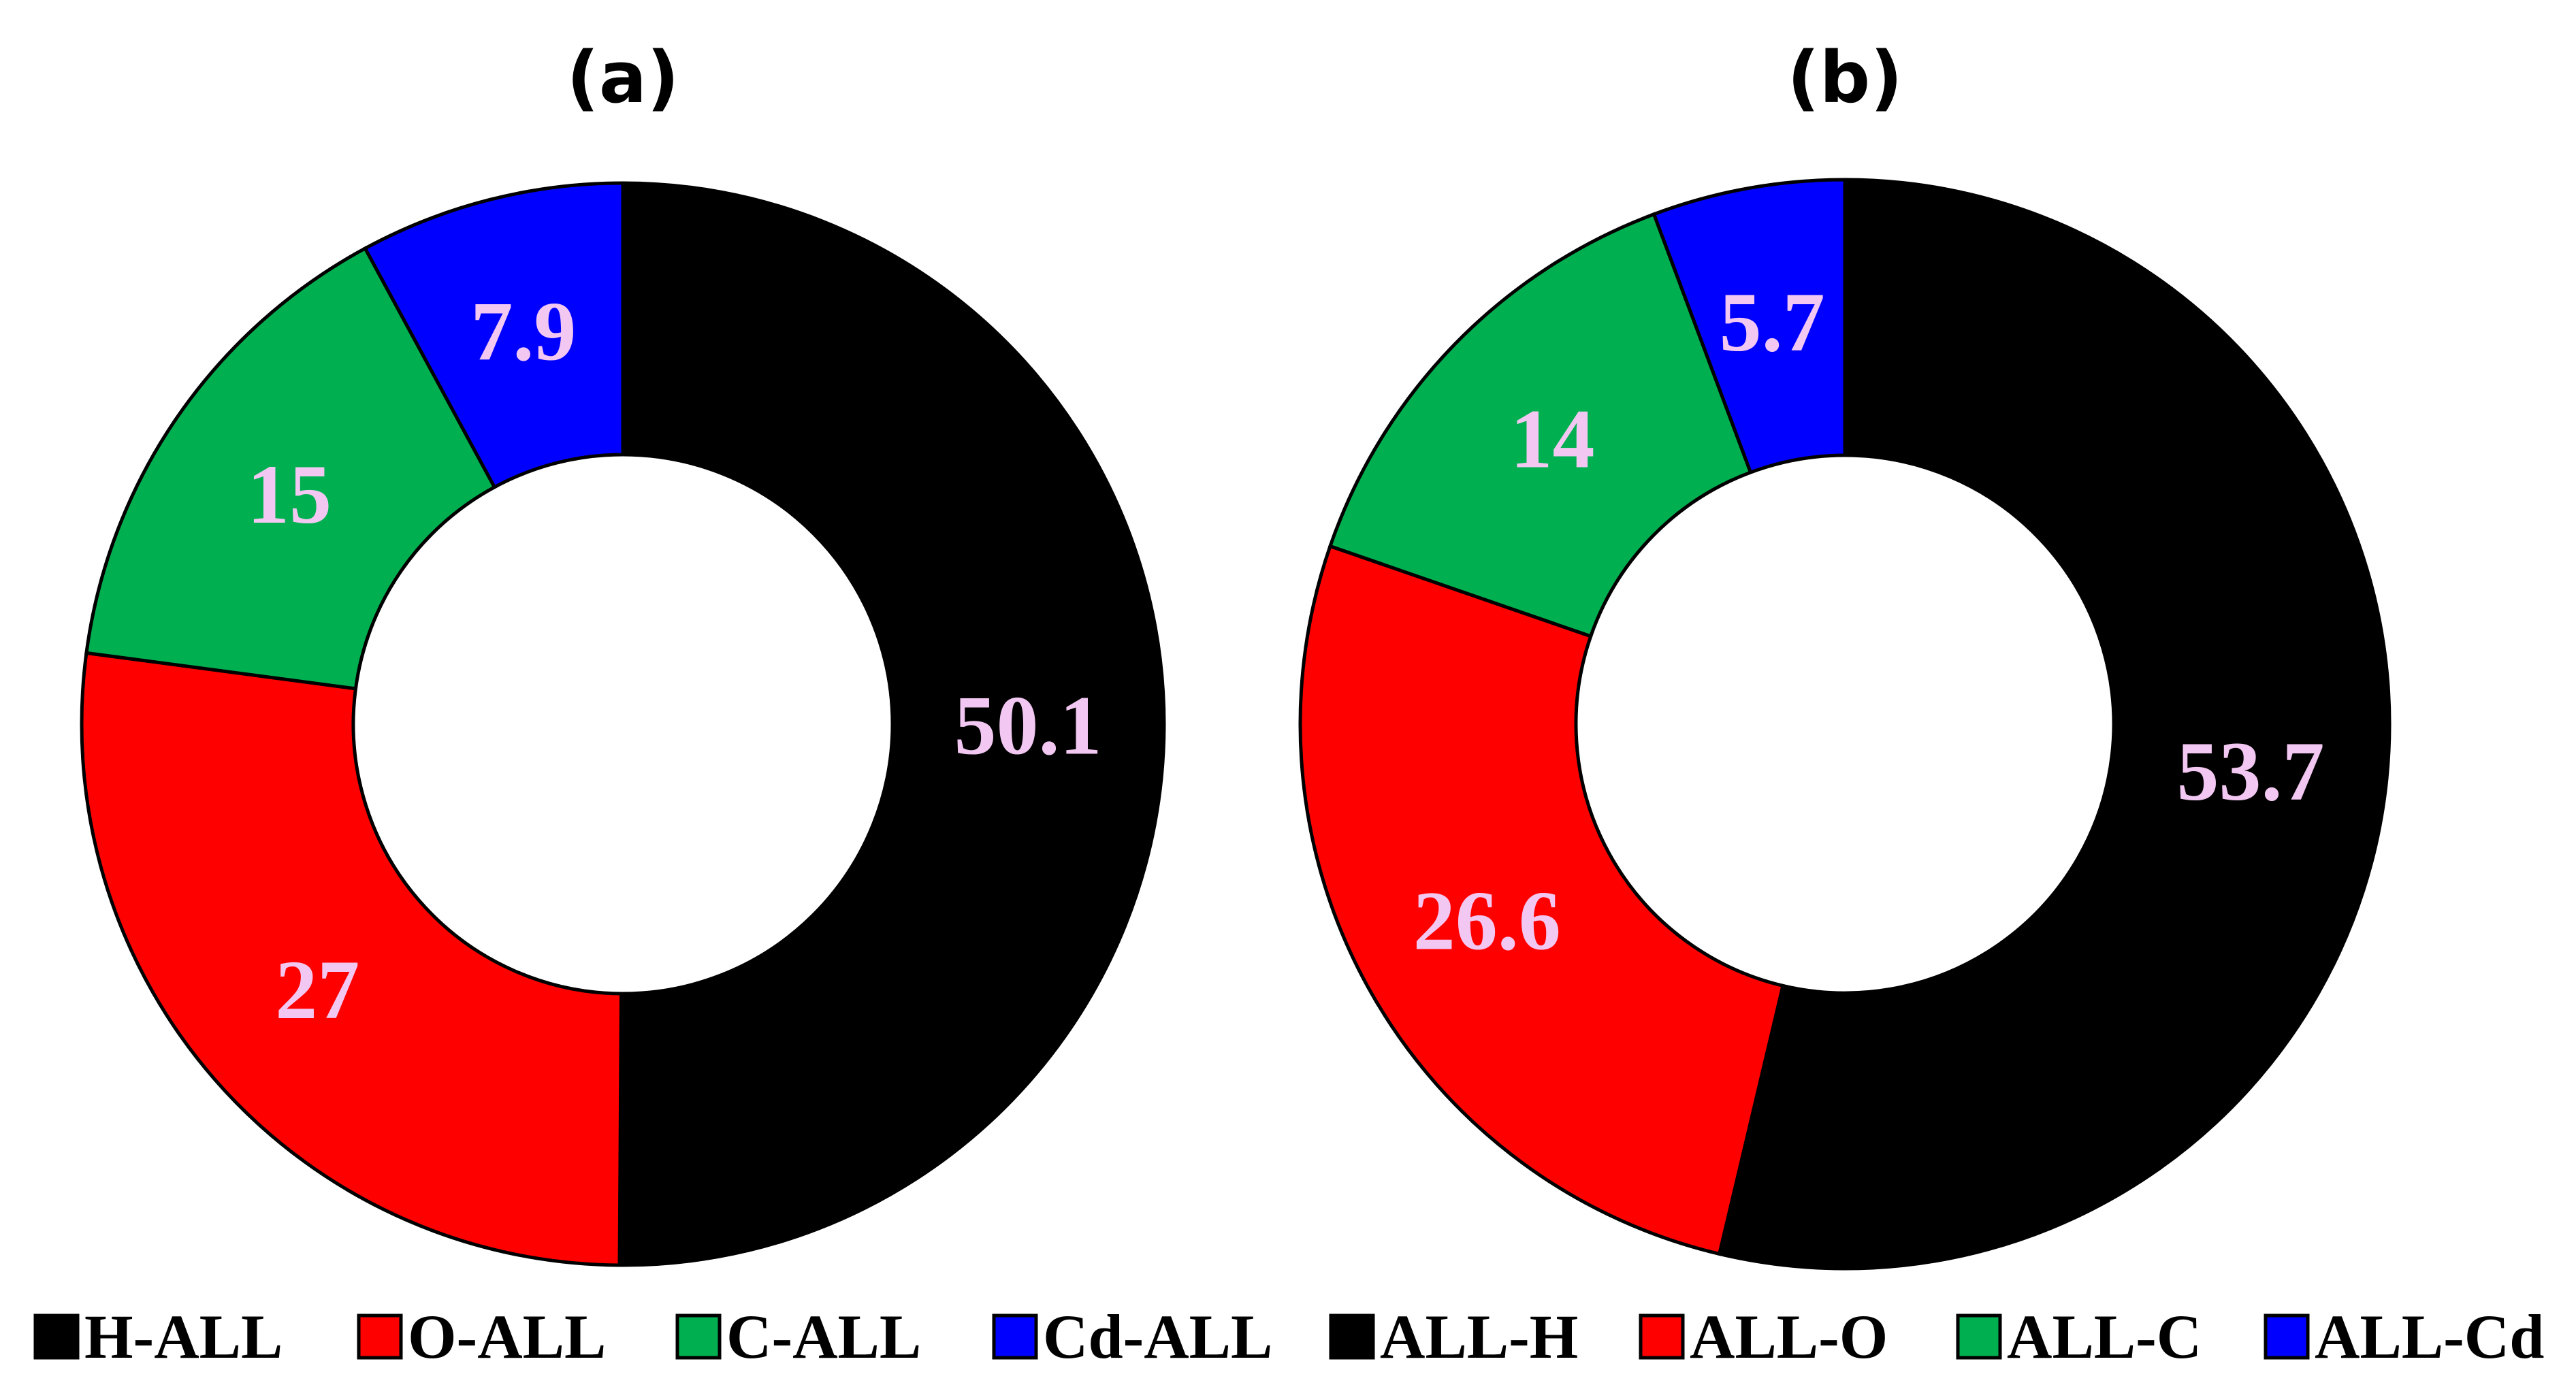  I want to click on legend-item-h-all: H-ALL, so click(158, 1336).